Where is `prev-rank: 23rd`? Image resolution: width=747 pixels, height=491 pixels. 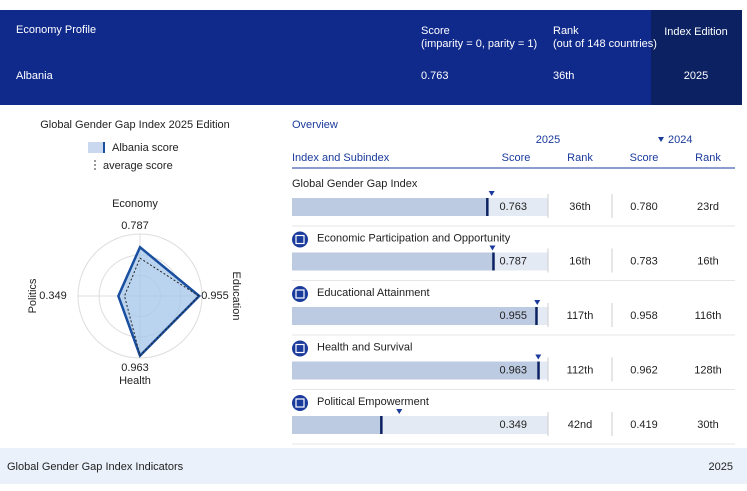 prev-rank: 23rd is located at coordinates (708, 207).